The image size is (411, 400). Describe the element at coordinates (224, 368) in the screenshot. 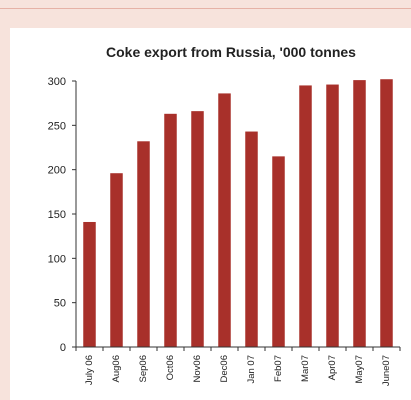

I see `x-tick-label: Dec06` at that location.